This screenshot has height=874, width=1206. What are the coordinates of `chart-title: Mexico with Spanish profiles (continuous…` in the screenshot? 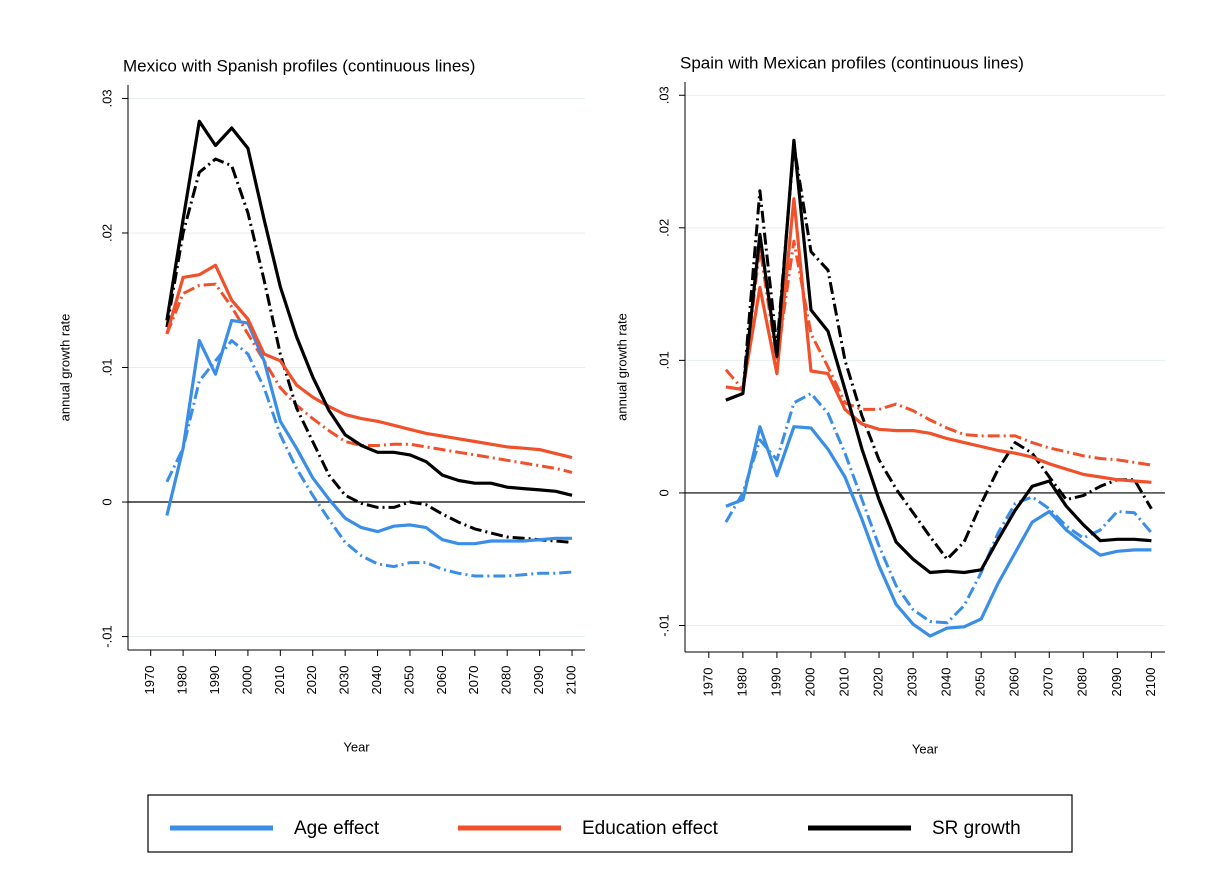 It's located at (299, 65).